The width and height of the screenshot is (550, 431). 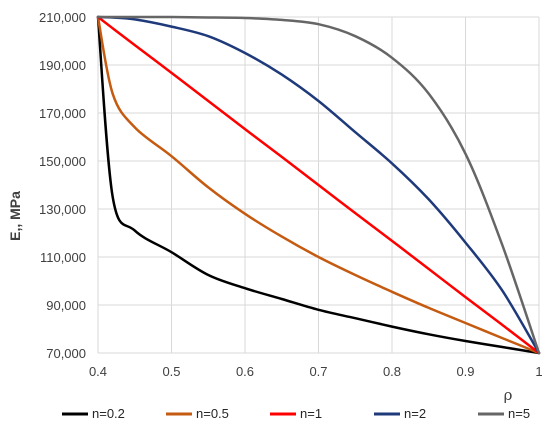 What do you see at coordinates (245, 371) in the screenshot?
I see `x-tick-label: 0.6` at bounding box center [245, 371].